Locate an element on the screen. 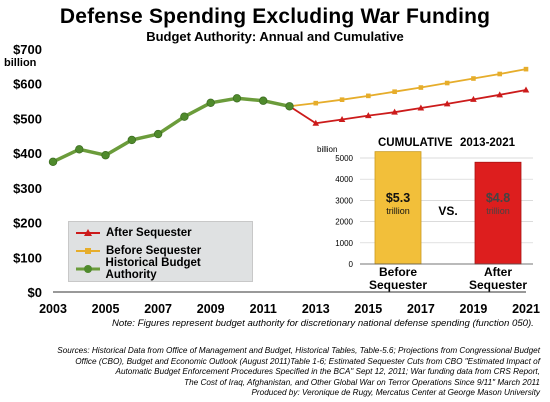  x-tick-label: 2013 is located at coordinates (316, 309).